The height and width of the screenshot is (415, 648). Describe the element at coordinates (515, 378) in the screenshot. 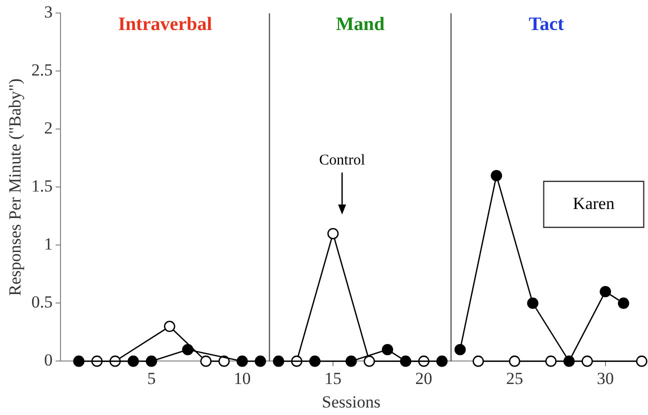

I see `x-tick-label: 25` at that location.